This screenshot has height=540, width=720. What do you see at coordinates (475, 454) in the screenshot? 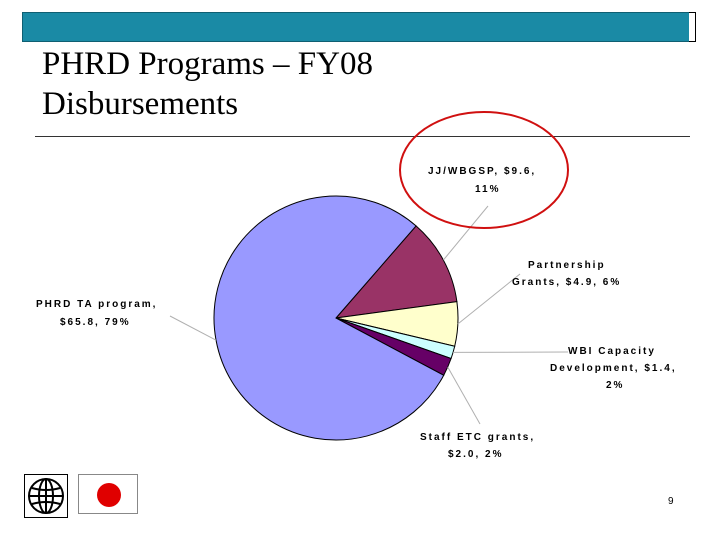
I see `slice-label-staff-etc-line2: $2.0, 2%` at bounding box center [475, 454].